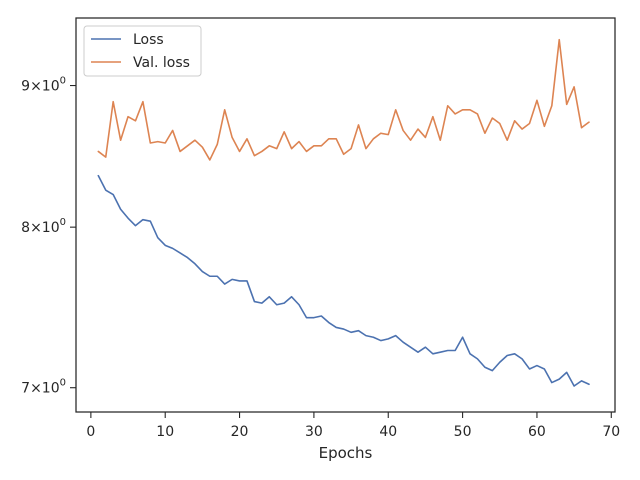 The image size is (640, 480). Describe the element at coordinates (90, 432) in the screenshot. I see `x-tick-label-0: 0` at that location.